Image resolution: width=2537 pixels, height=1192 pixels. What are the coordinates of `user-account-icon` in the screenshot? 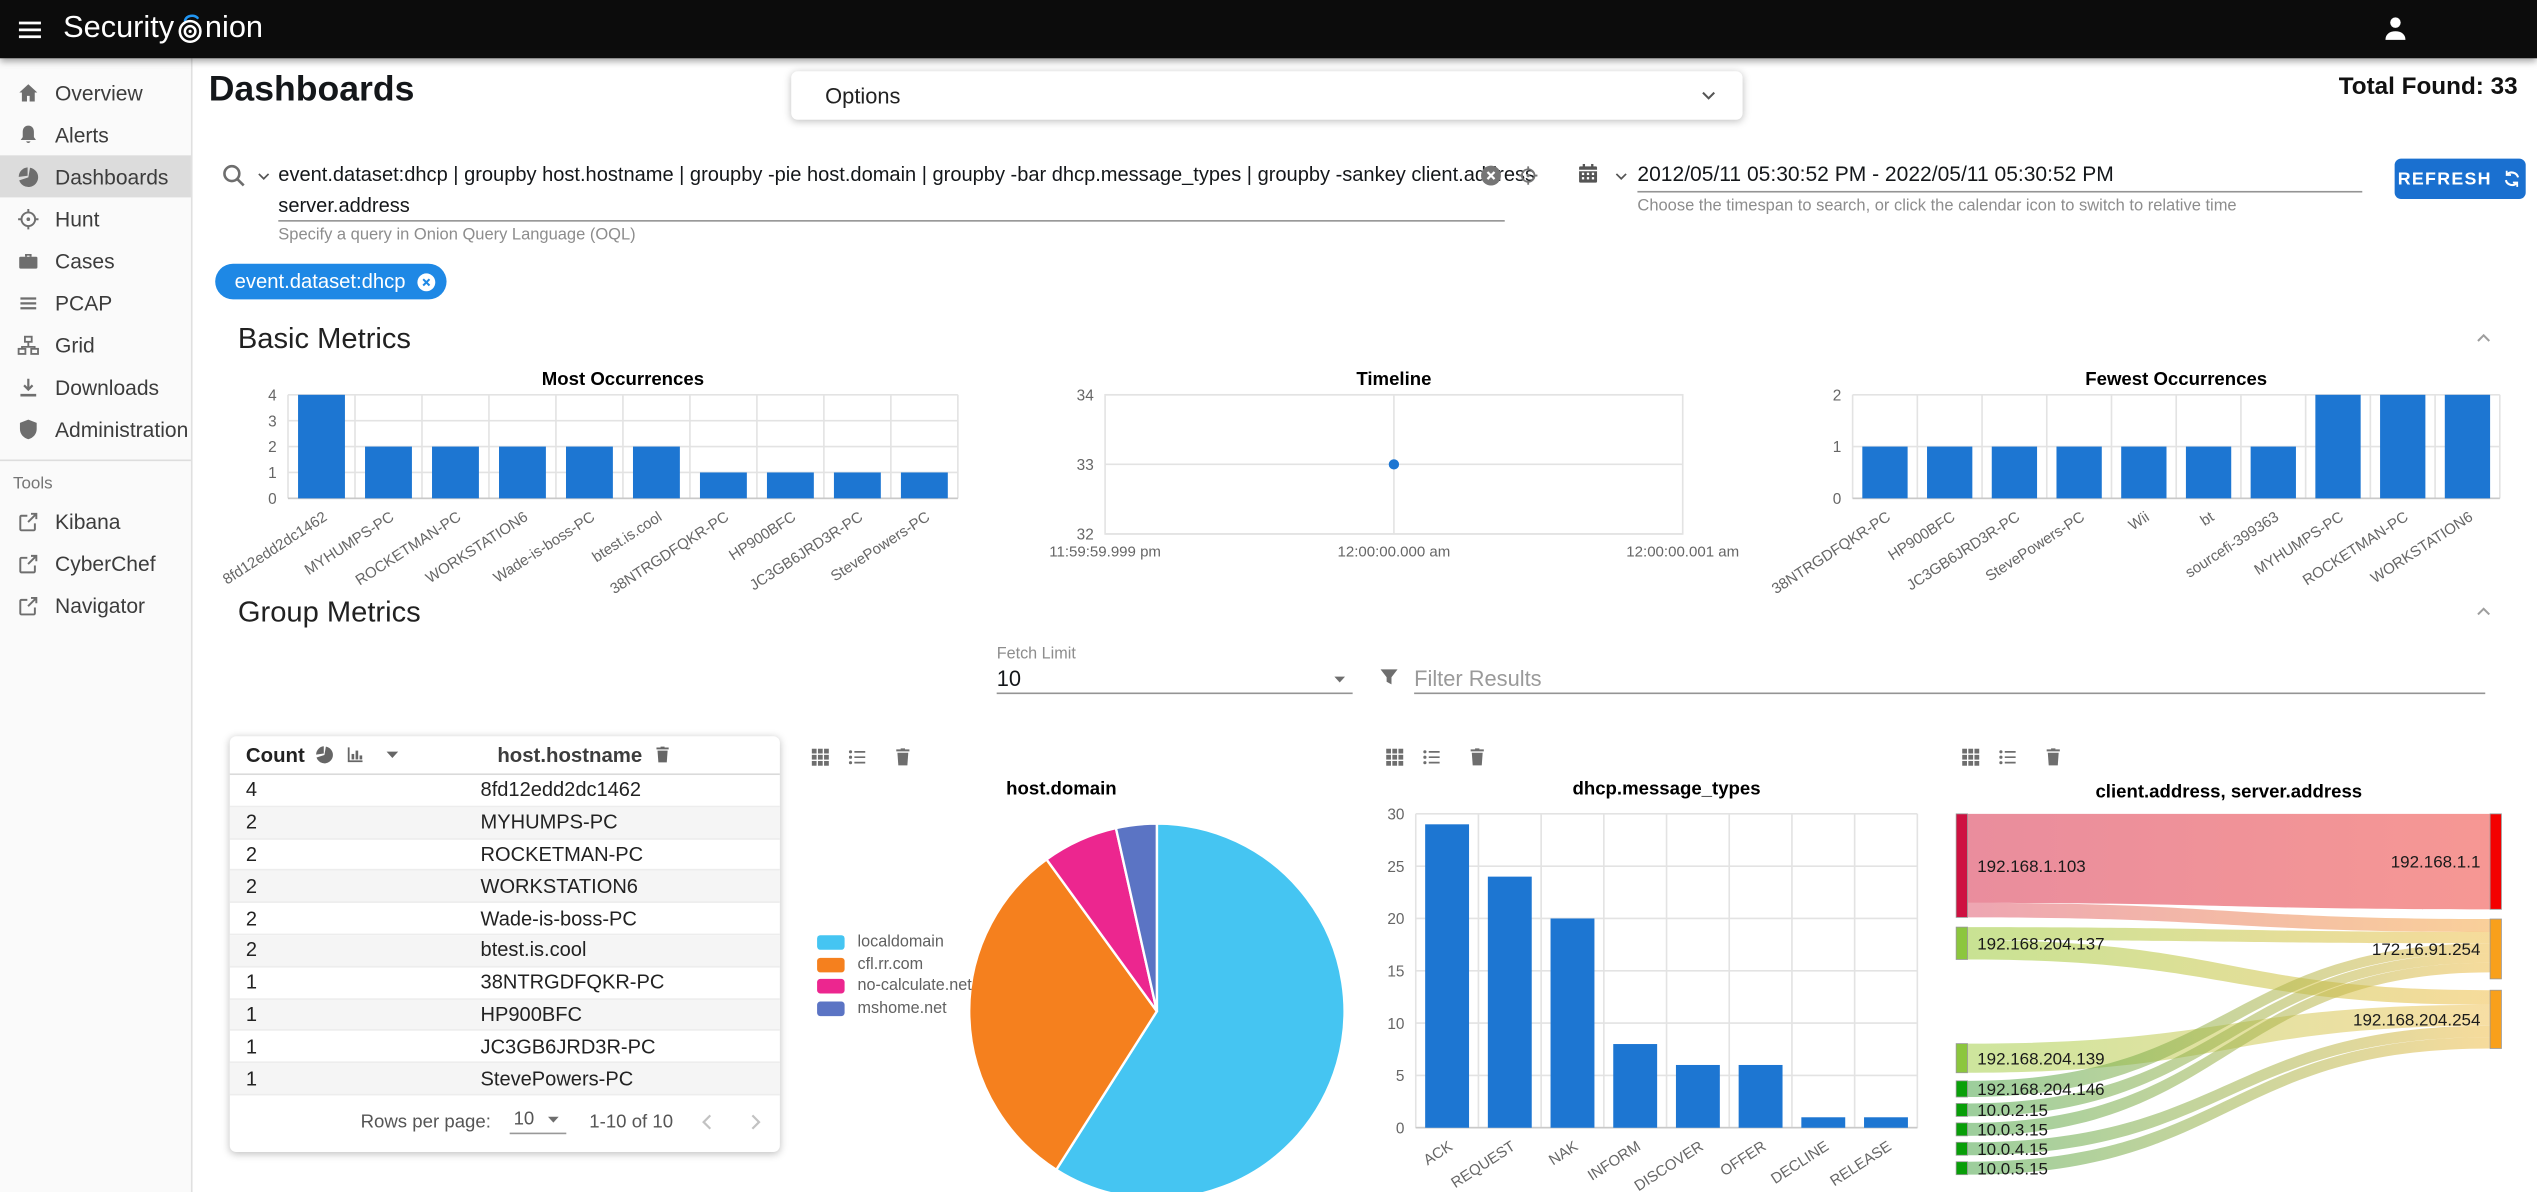 It's located at (2395, 28).